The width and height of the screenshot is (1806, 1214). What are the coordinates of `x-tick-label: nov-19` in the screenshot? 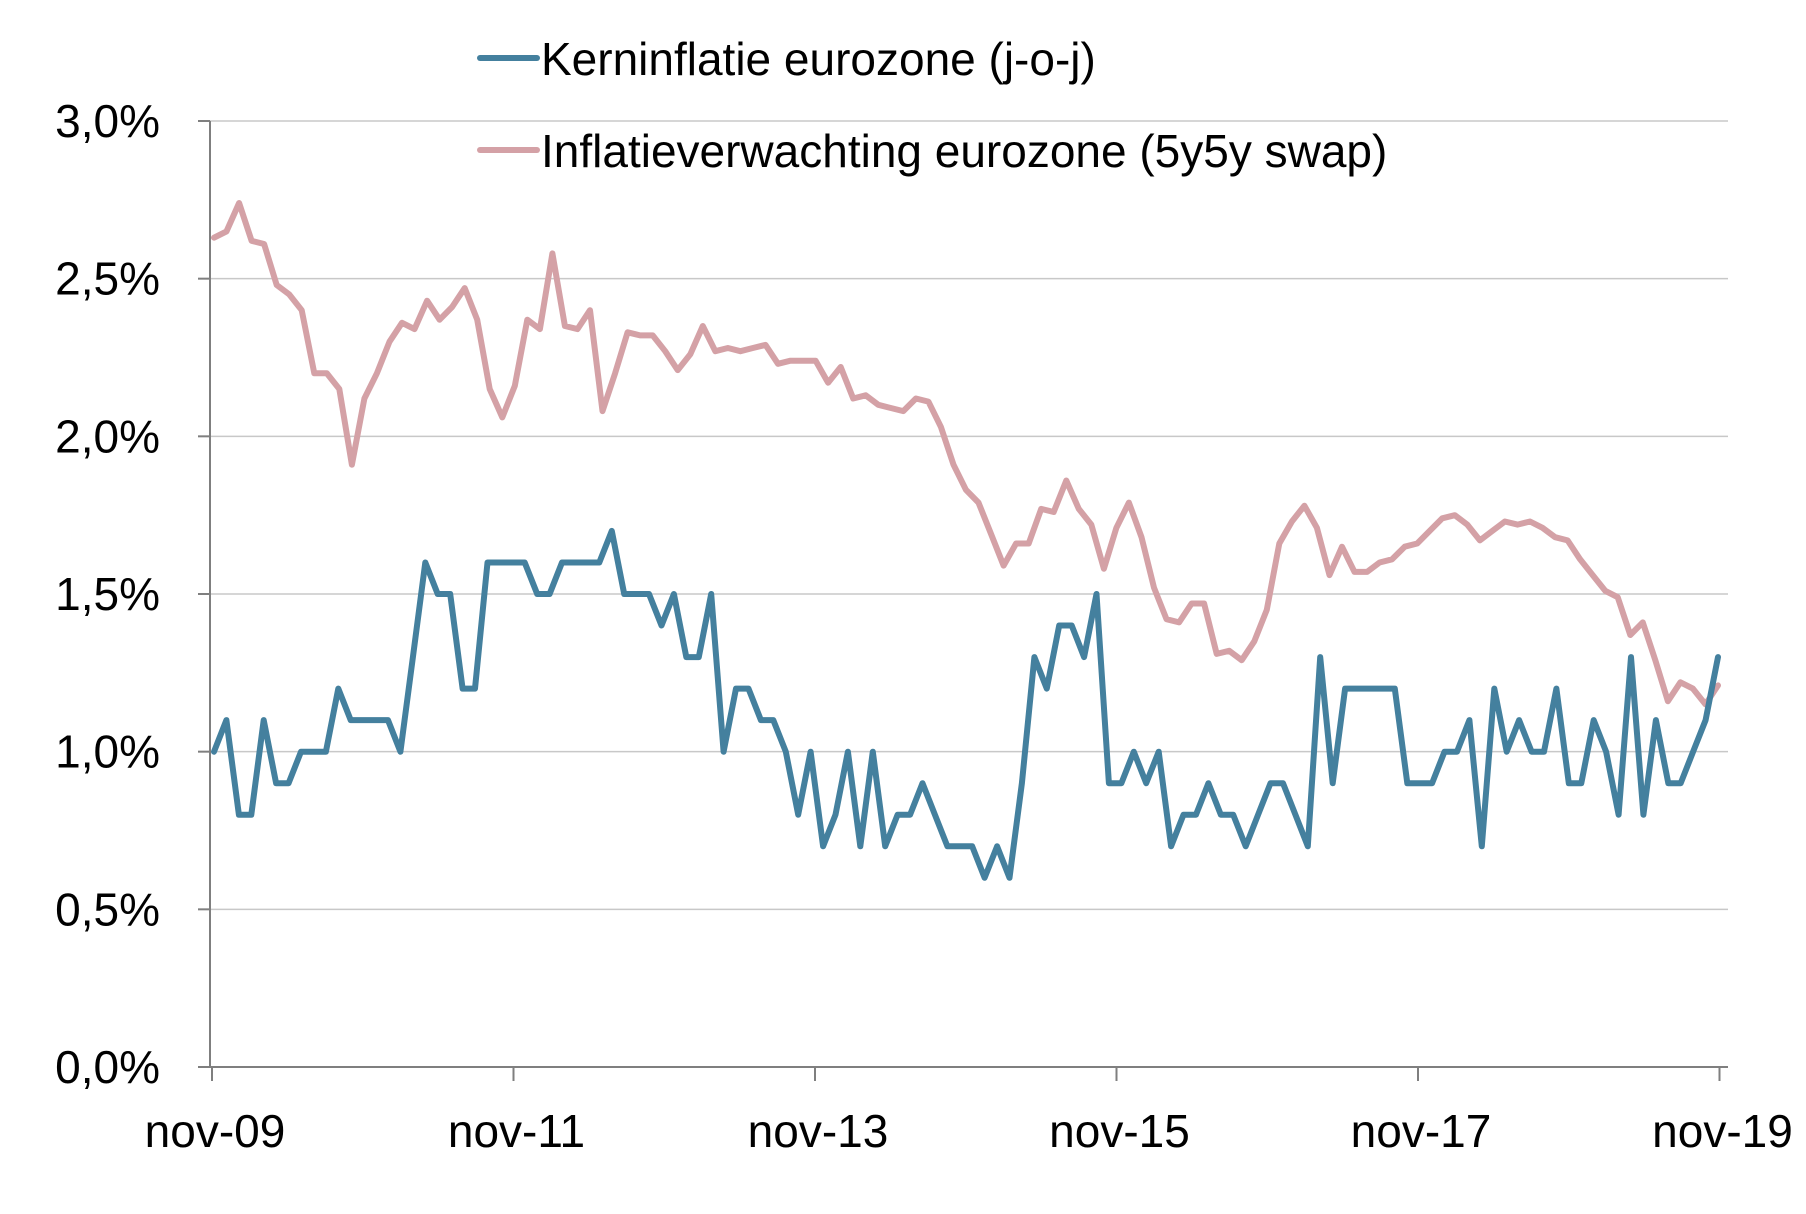 It's located at (1722, 1131).